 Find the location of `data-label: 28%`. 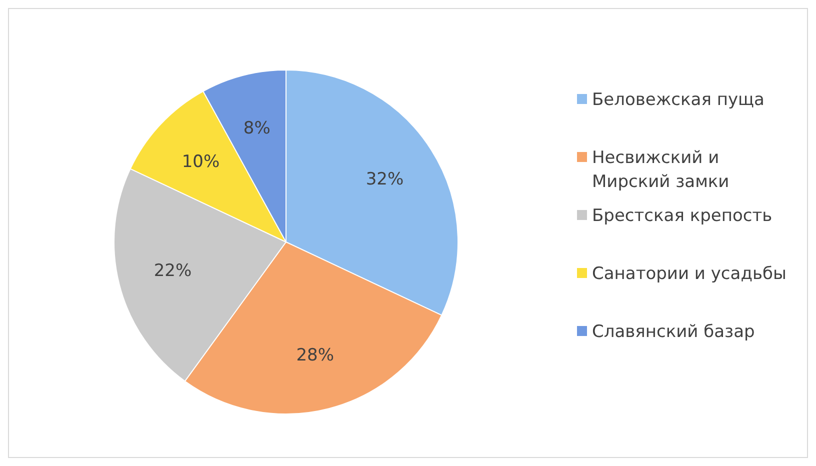

data-label: 28% is located at coordinates (315, 355).